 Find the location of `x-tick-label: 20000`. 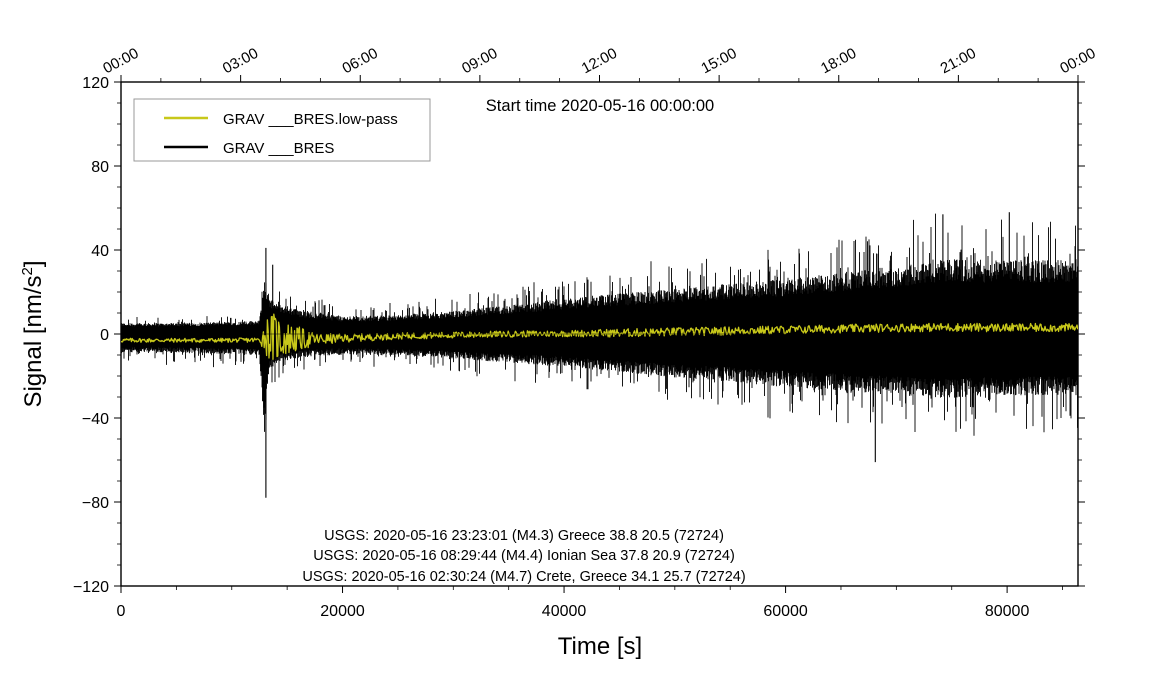

x-tick-label: 20000 is located at coordinates (342, 611).